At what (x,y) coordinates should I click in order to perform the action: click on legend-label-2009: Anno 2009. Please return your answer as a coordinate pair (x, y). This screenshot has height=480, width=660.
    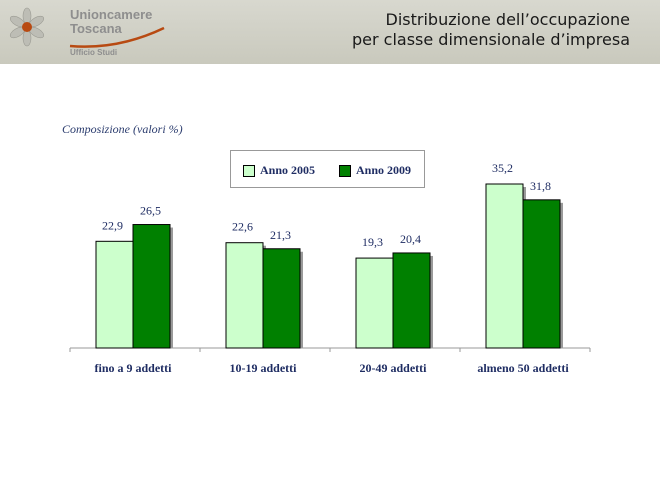
    Looking at the image, I should click on (384, 170).